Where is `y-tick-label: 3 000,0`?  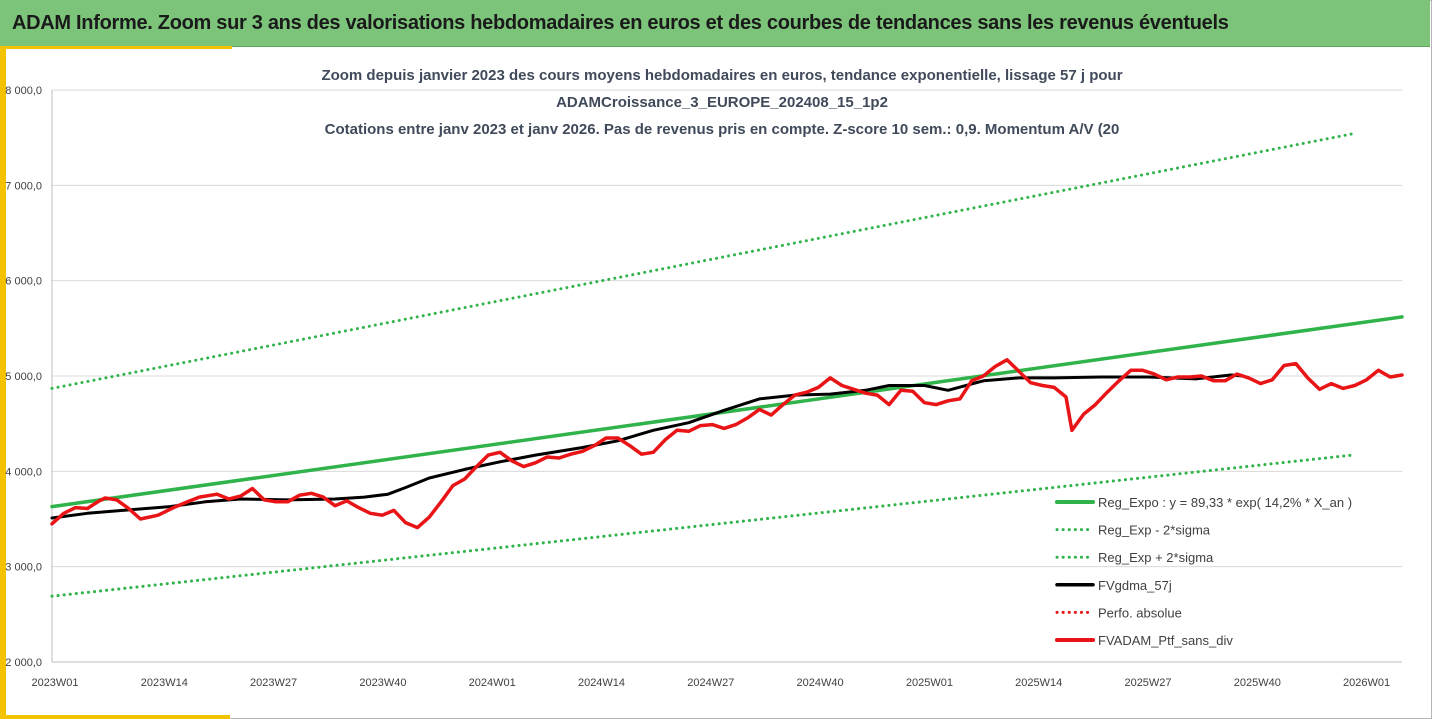 y-tick-label: 3 000,0 is located at coordinates (23, 568).